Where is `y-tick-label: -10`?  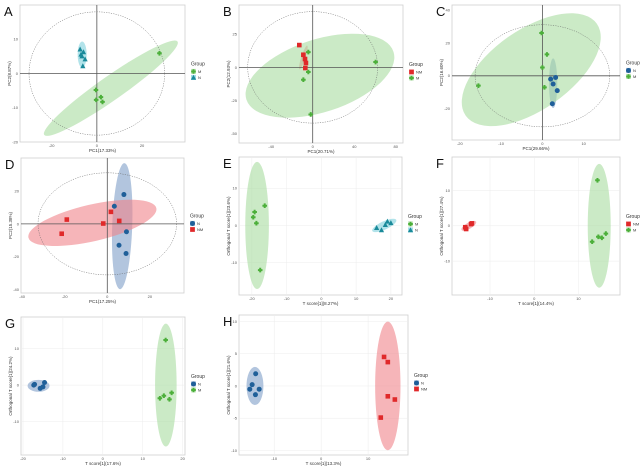
y-tick-label: -10 is located at coordinates (15, 107).